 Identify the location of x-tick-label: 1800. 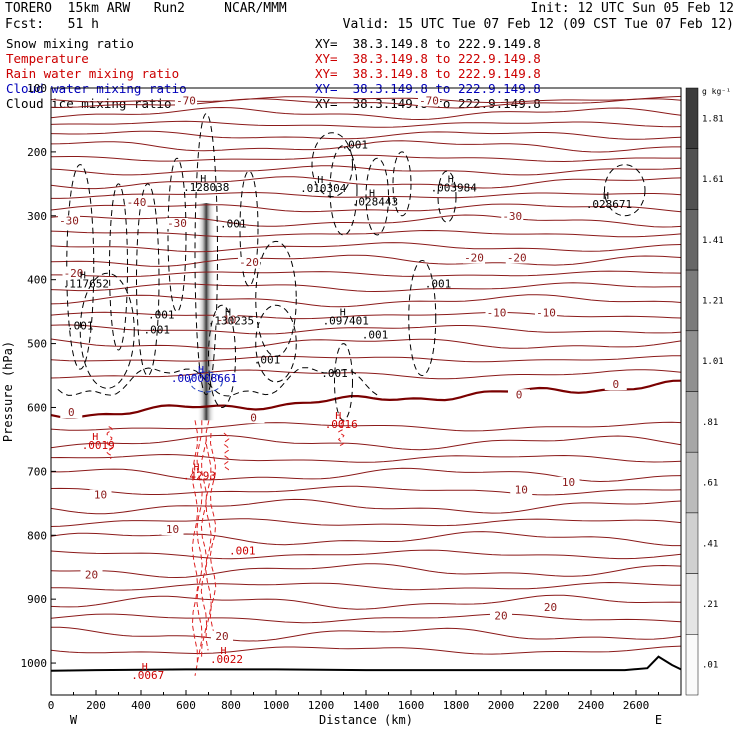
(456, 705).